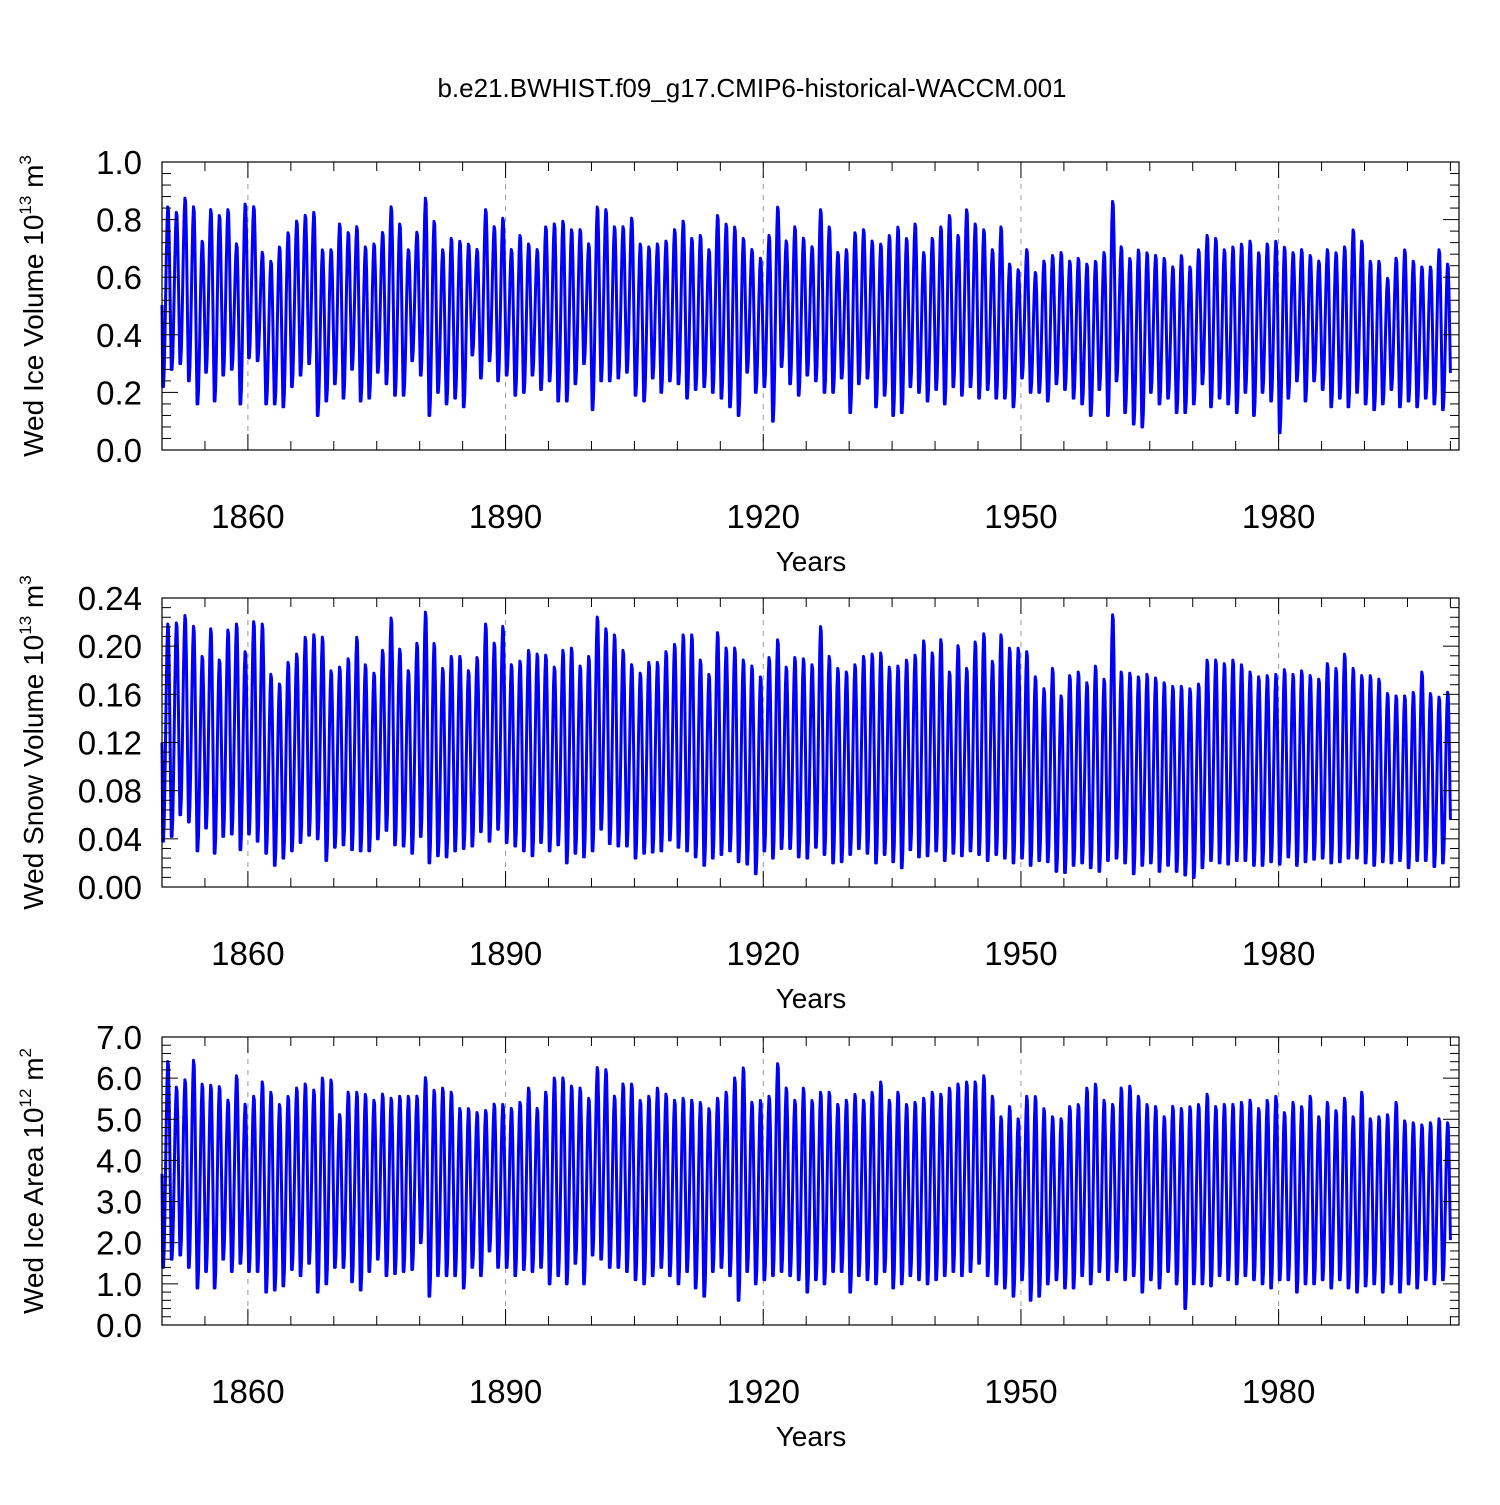 The height and width of the screenshot is (1505, 1500). I want to click on y-axis-label: Wed Snow Volume 1013 m3, so click(32, 742).